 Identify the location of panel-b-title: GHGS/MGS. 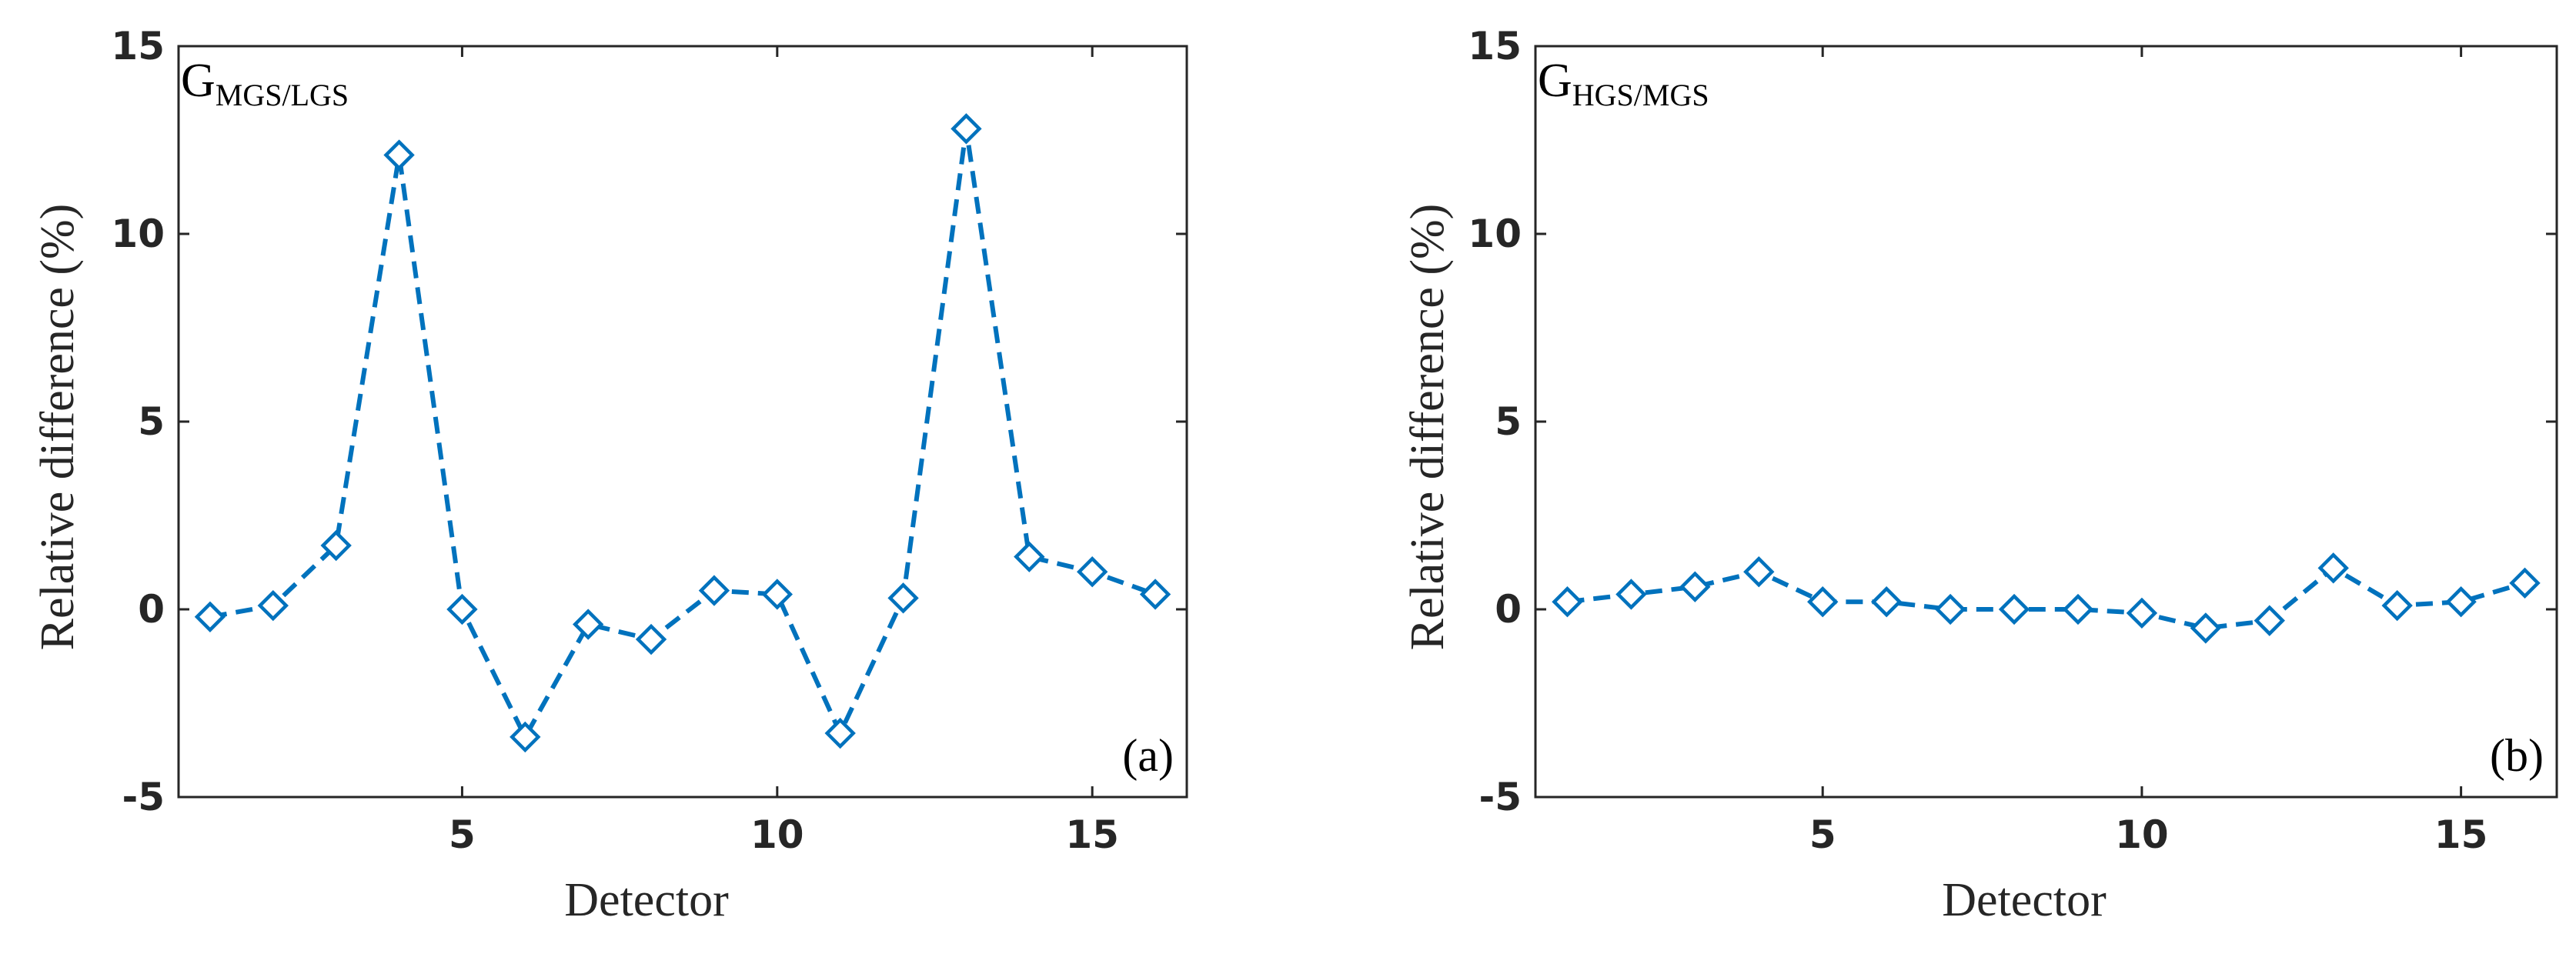
(1623, 83).